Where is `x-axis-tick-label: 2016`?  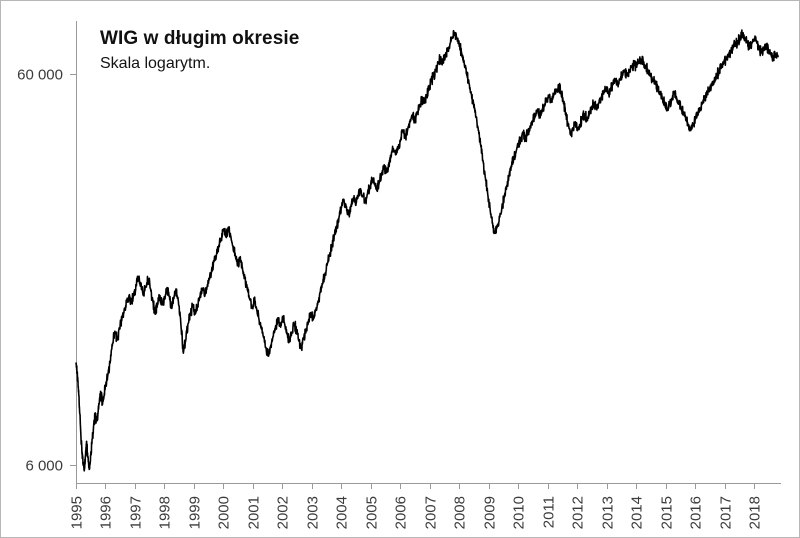 x-axis-tick-label: 2016 is located at coordinates (696, 512).